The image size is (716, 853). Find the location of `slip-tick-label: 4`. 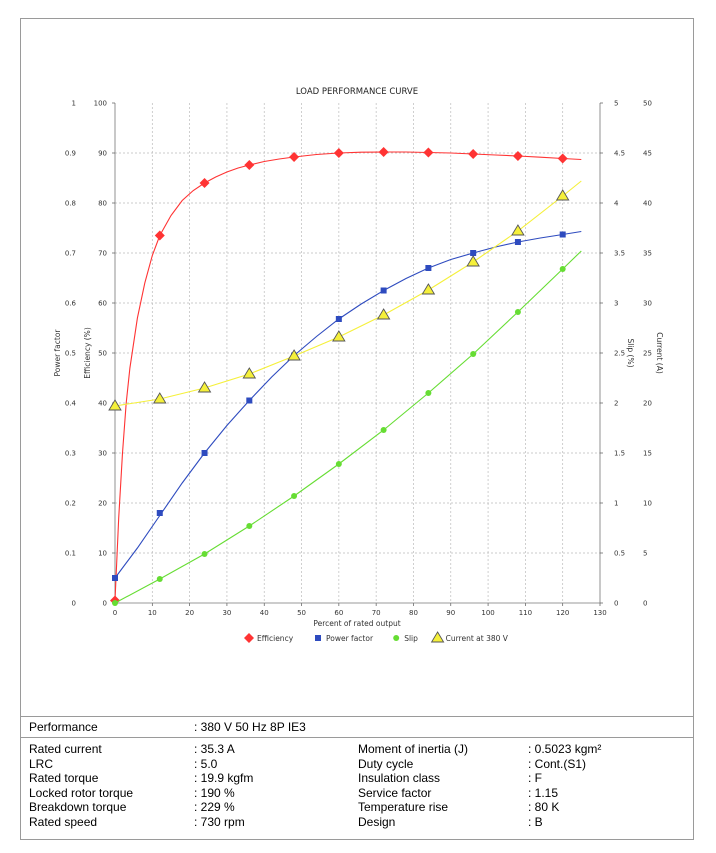

slip-tick-label: 4 is located at coordinates (616, 204).